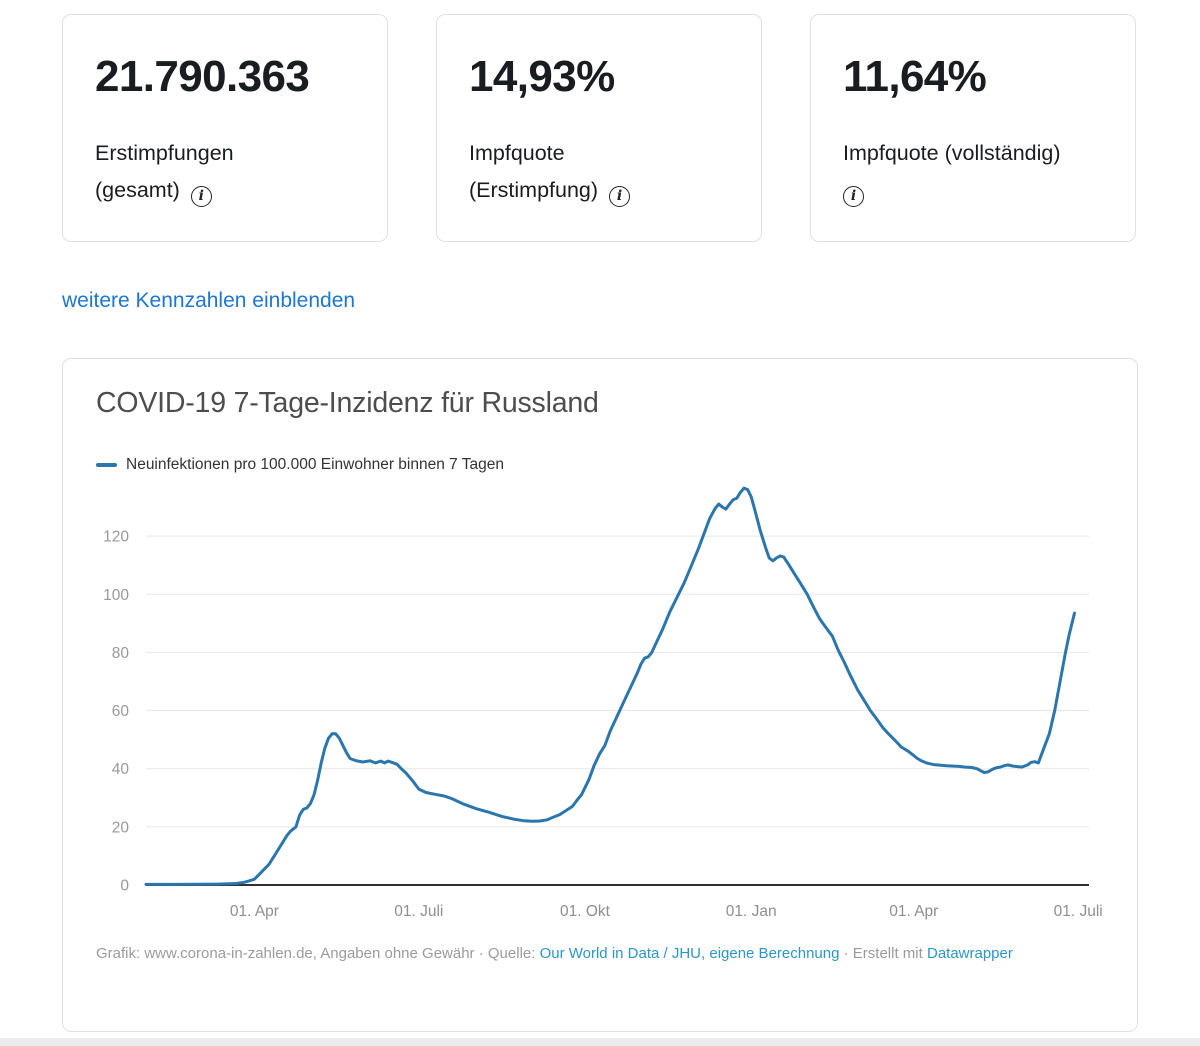 The width and height of the screenshot is (1200, 1046). What do you see at coordinates (542, 76) in the screenshot?
I see `stat-value: 14,93%` at bounding box center [542, 76].